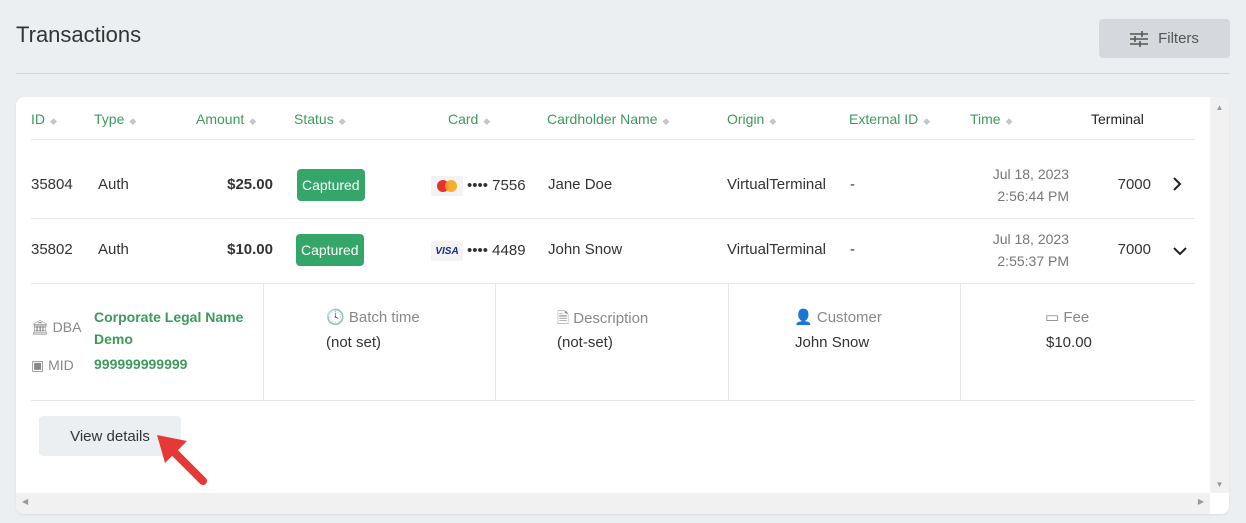  Describe the element at coordinates (56, 327) in the screenshot. I see `dba-label: 🏛 DBA` at that location.